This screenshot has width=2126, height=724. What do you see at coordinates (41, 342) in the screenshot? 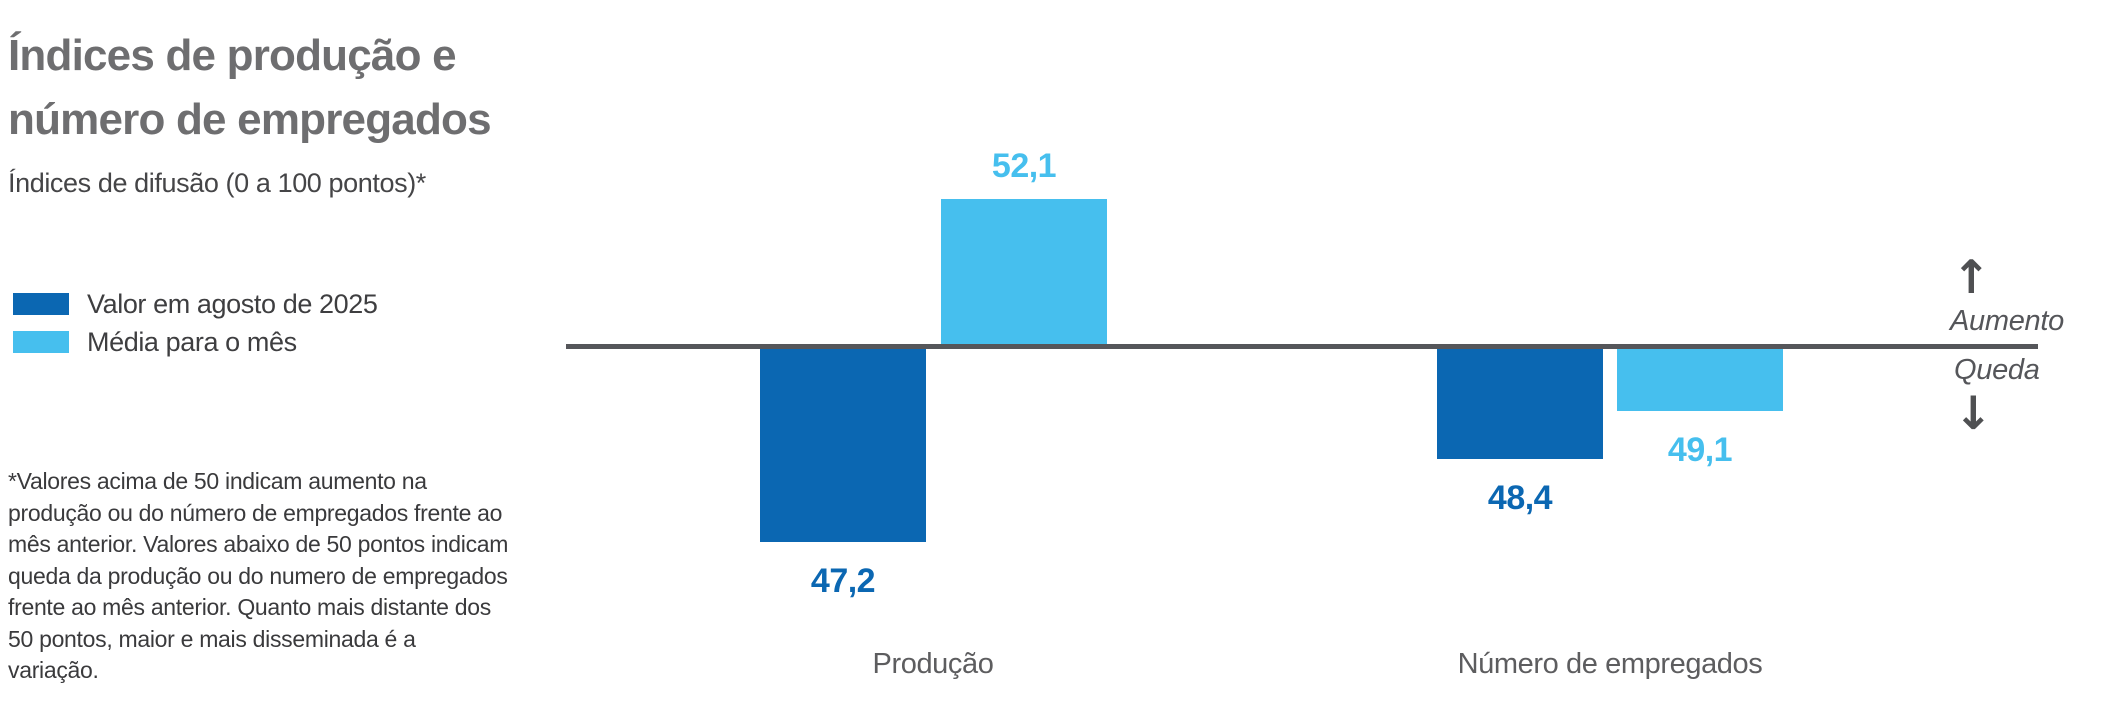
I see `legend-swatch-light-blue` at bounding box center [41, 342].